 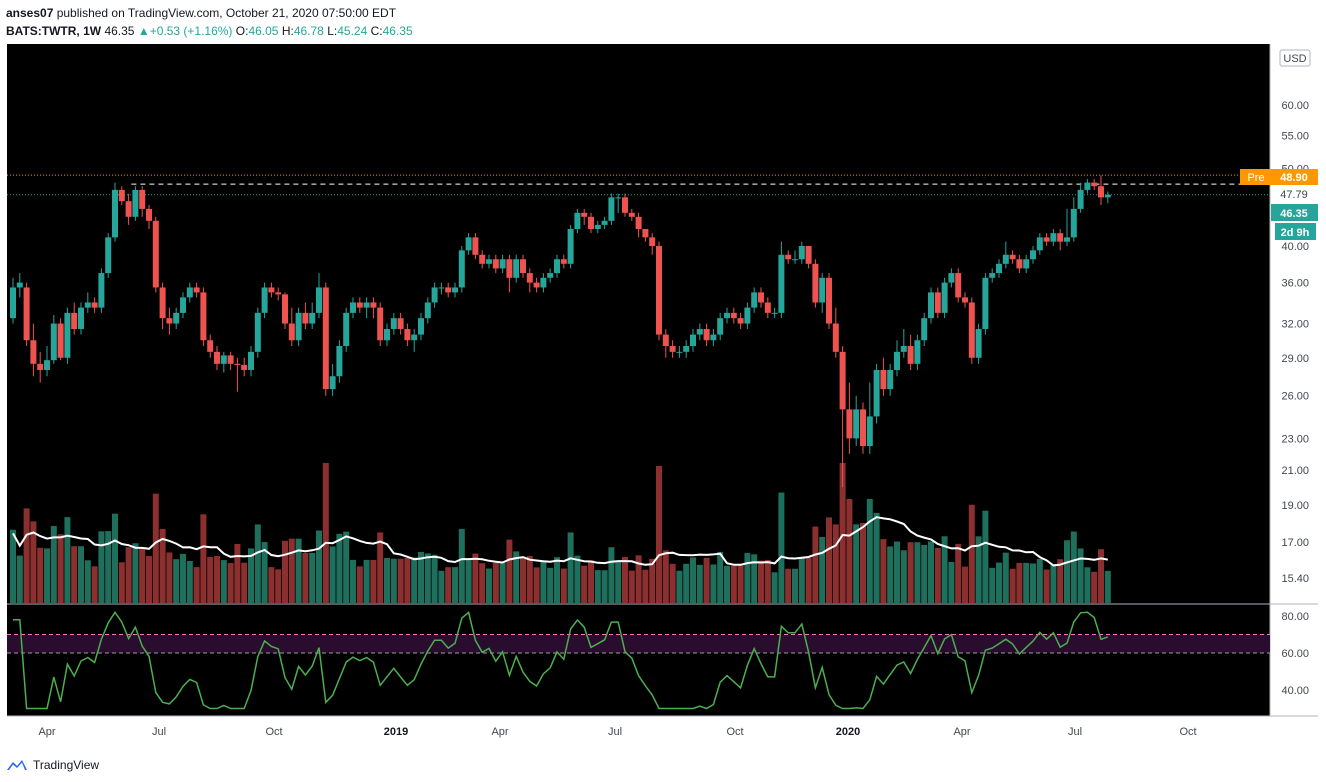 I want to click on time-label: Jul, so click(x=615, y=732).